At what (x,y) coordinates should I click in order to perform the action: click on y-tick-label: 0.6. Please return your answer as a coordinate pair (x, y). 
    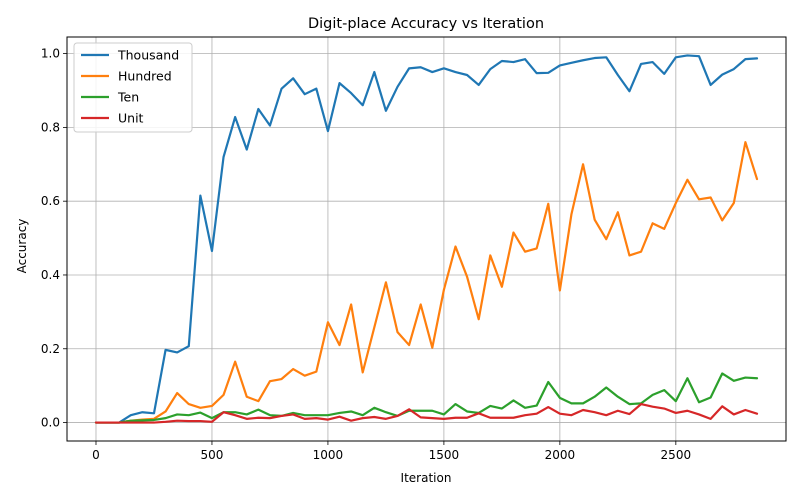
    Looking at the image, I should click on (50, 201).